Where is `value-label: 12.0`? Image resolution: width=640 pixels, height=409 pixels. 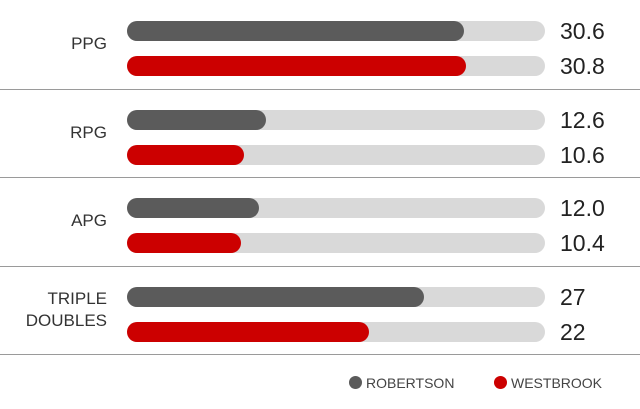
value-label: 12.0 is located at coordinates (582, 208).